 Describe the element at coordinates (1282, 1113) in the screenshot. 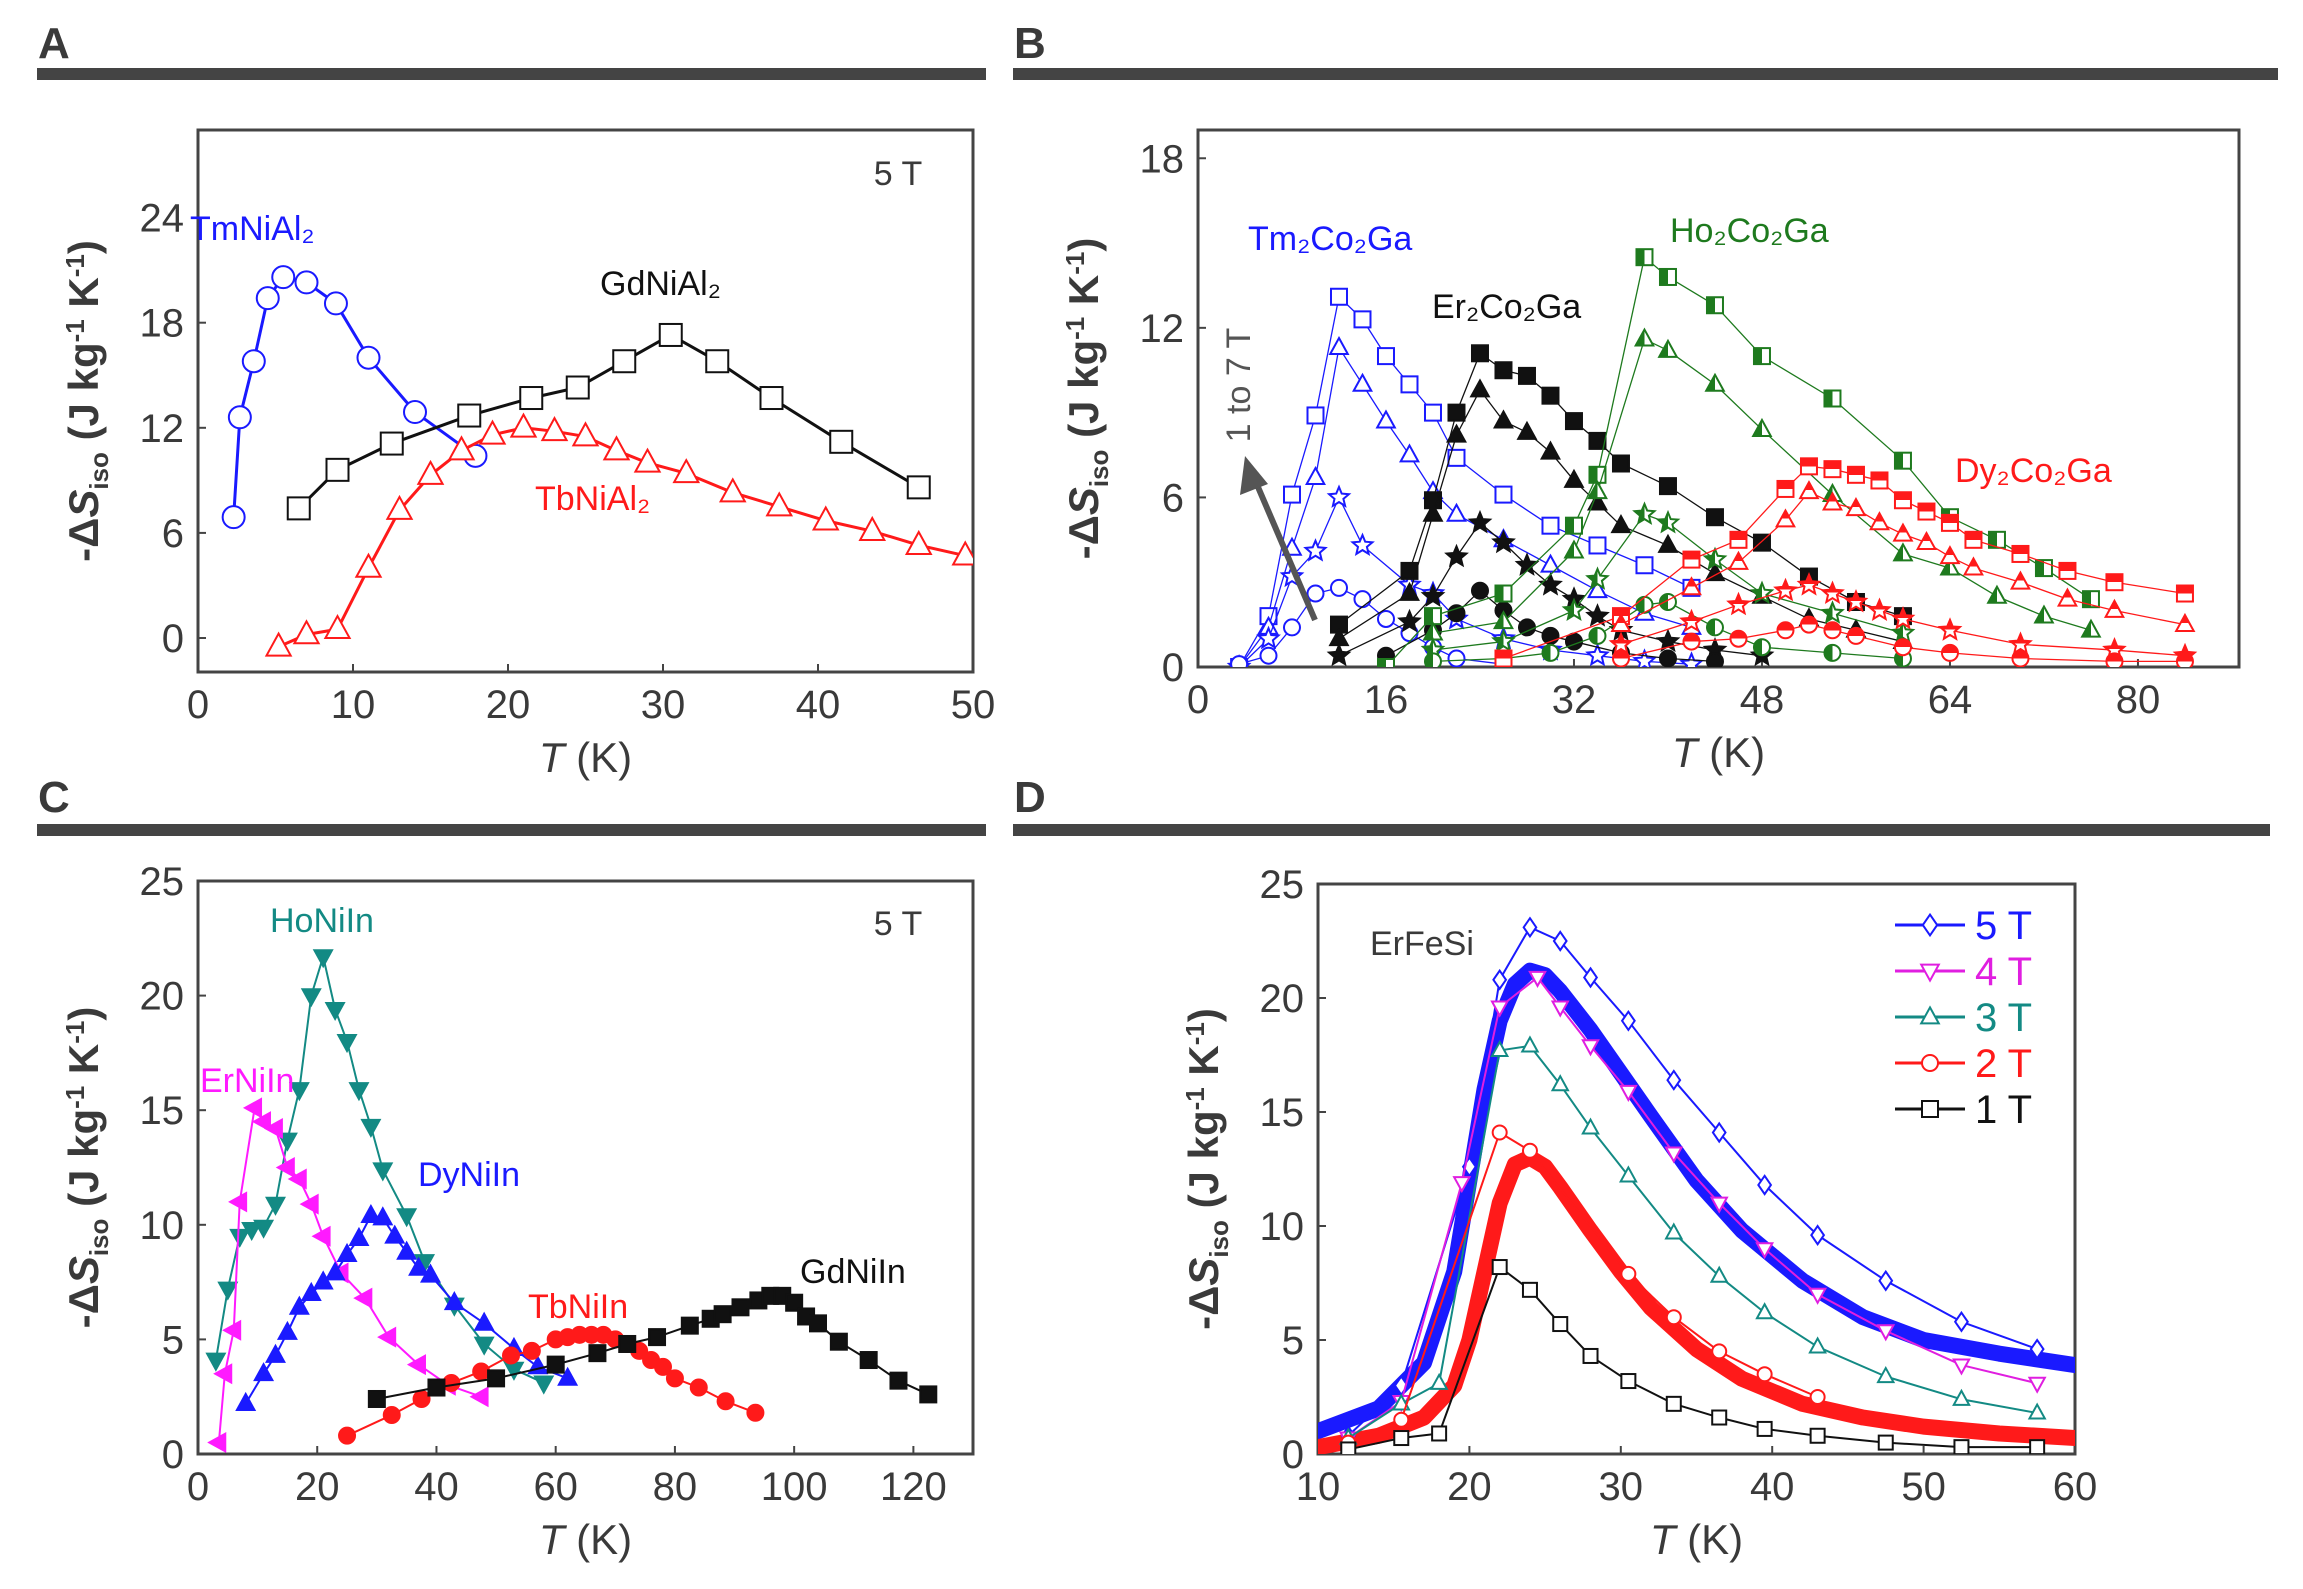

I see `y-tick-label: 15` at that location.